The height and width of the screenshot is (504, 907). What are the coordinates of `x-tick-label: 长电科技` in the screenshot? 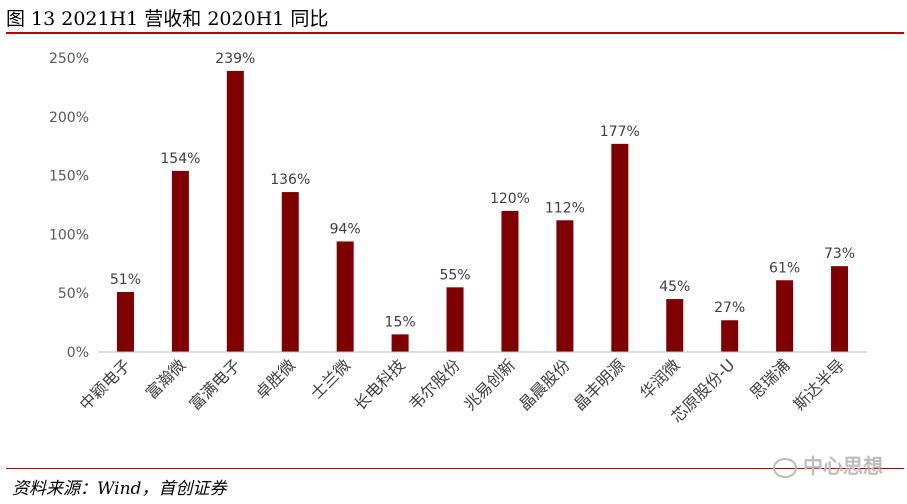 It's located at (379, 384).